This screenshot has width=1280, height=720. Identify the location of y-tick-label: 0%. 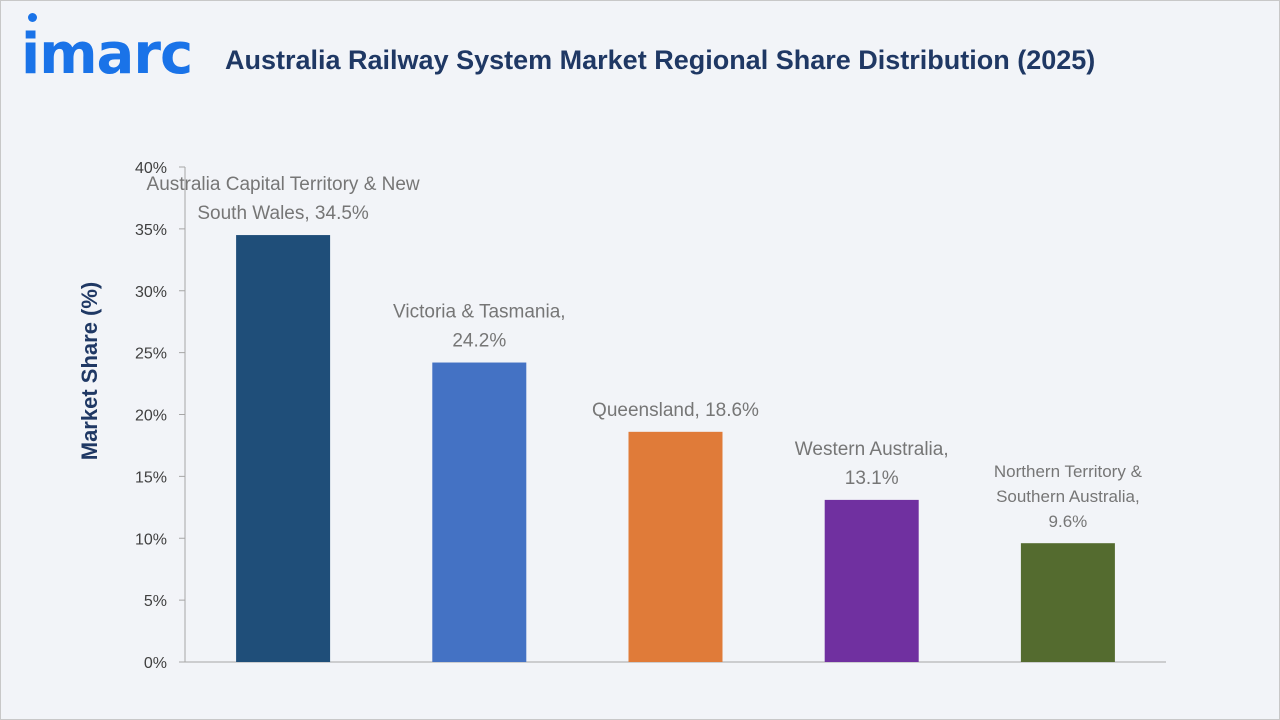
(155, 663).